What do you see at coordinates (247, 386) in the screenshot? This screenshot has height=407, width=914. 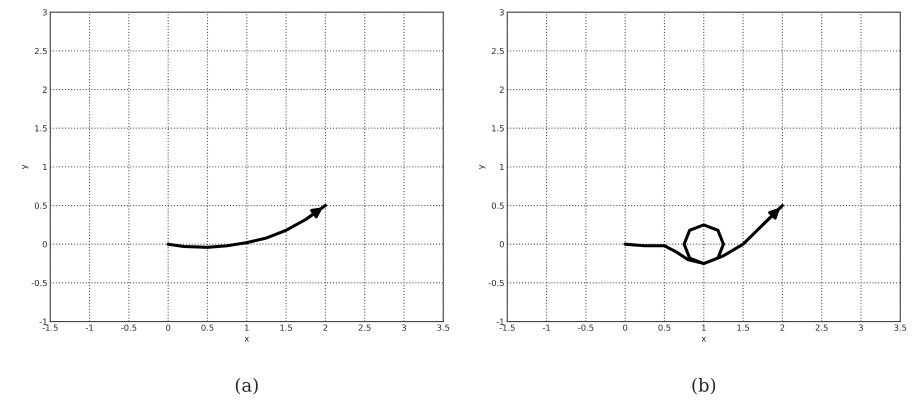 I see `text: (a)` at bounding box center [247, 386].